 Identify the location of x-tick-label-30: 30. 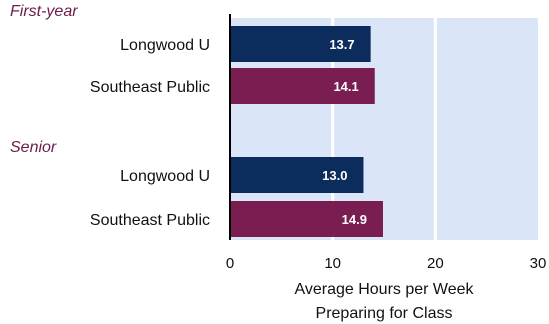
(538, 263).